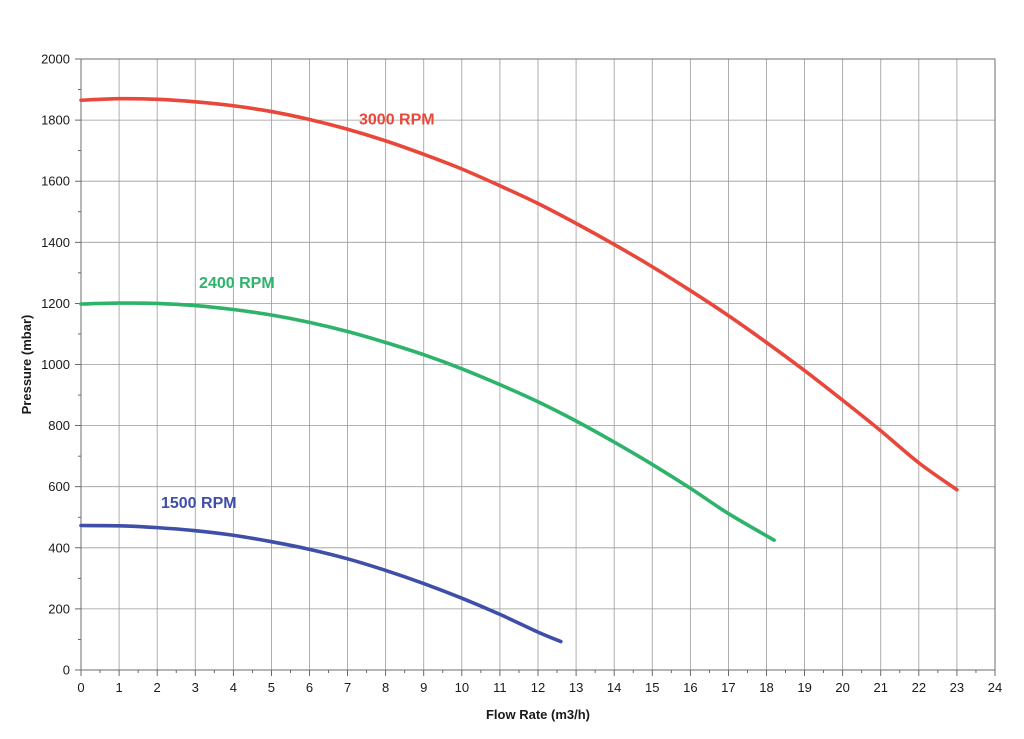  Describe the element at coordinates (385, 687) in the screenshot. I see `x-tick-label: 8` at that location.